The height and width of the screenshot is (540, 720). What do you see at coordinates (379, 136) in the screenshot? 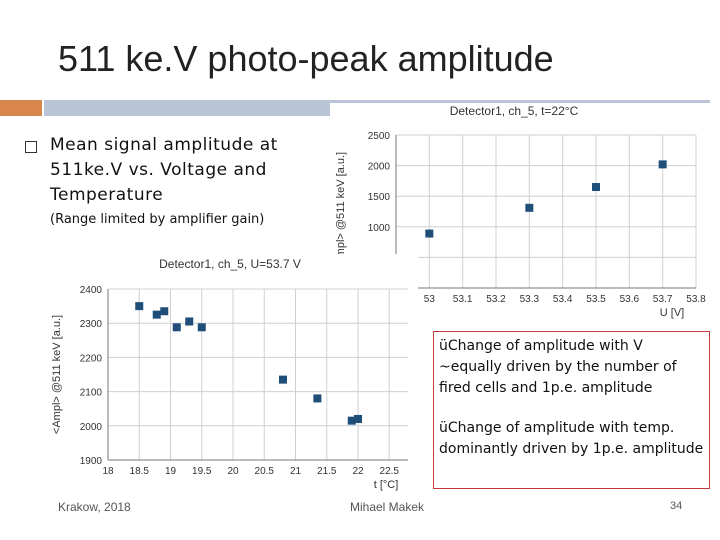
I see `y-tick-label: 2500` at bounding box center [379, 136].